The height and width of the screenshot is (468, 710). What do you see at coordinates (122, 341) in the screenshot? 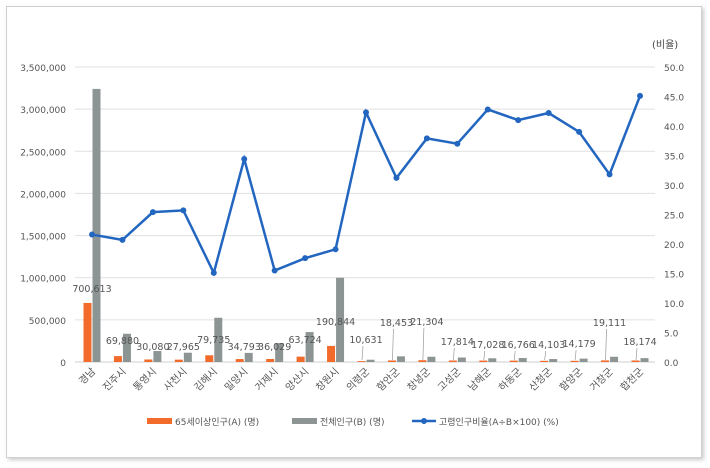
I see `data-label: 69,880` at bounding box center [122, 341].